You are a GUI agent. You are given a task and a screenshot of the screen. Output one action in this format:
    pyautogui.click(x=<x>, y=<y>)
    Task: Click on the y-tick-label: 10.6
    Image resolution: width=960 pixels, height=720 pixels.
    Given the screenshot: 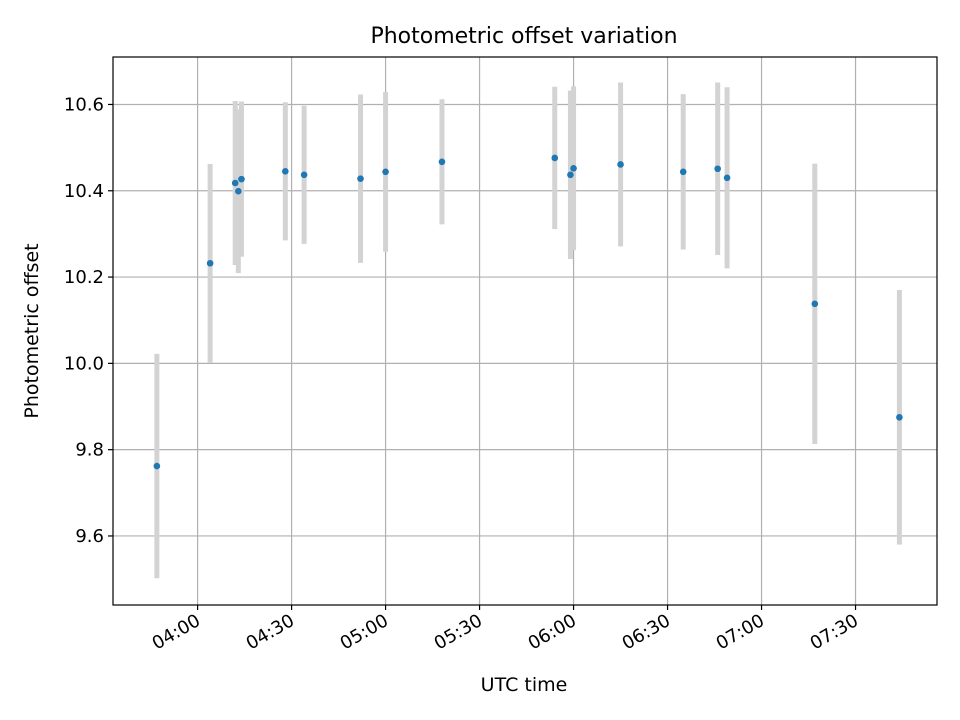 What is the action you would take?
    pyautogui.click(x=84, y=104)
    